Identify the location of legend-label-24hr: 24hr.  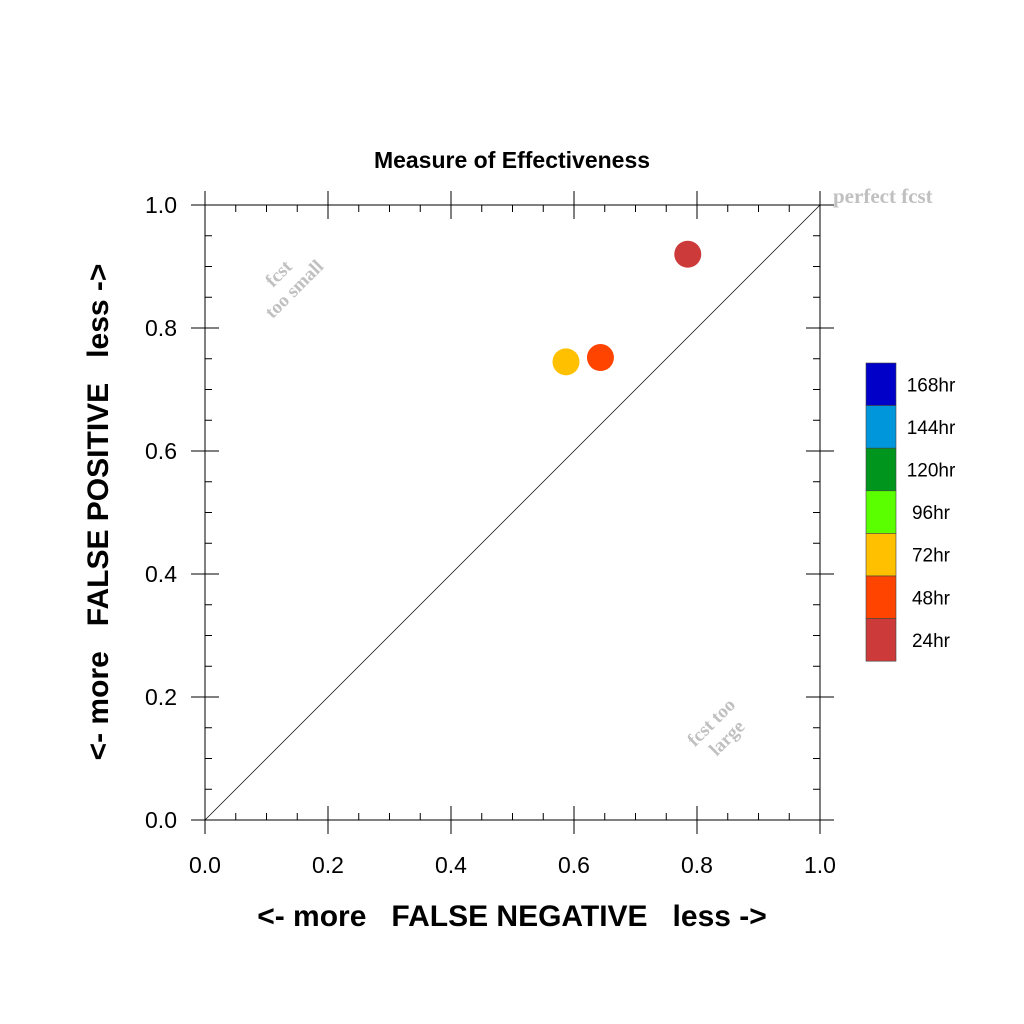
(931, 641).